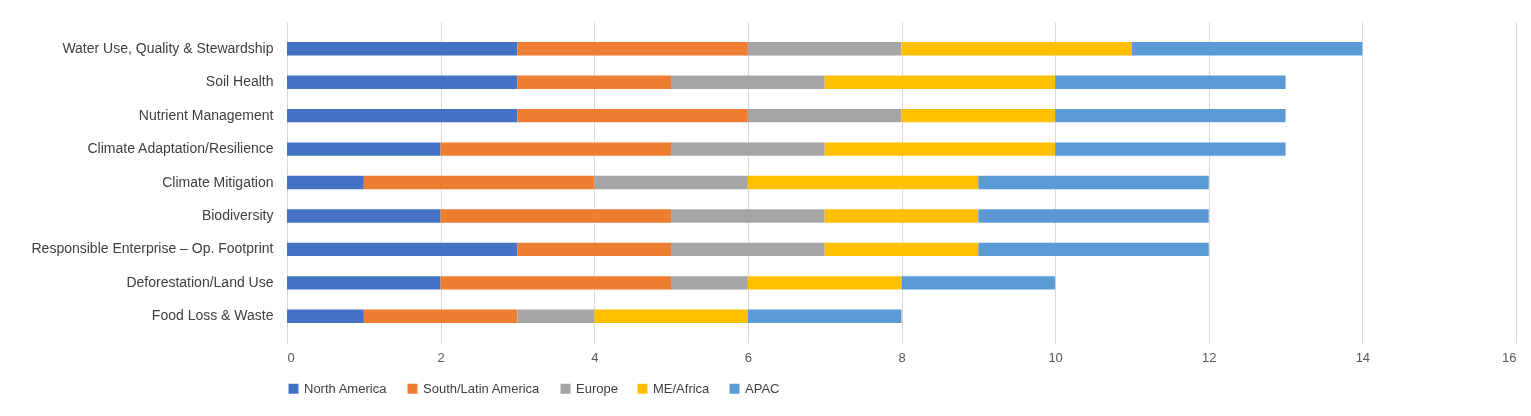 The width and height of the screenshot is (1531, 416). What do you see at coordinates (206, 114) in the screenshot?
I see `y-tick-label: Nutrient Management` at bounding box center [206, 114].